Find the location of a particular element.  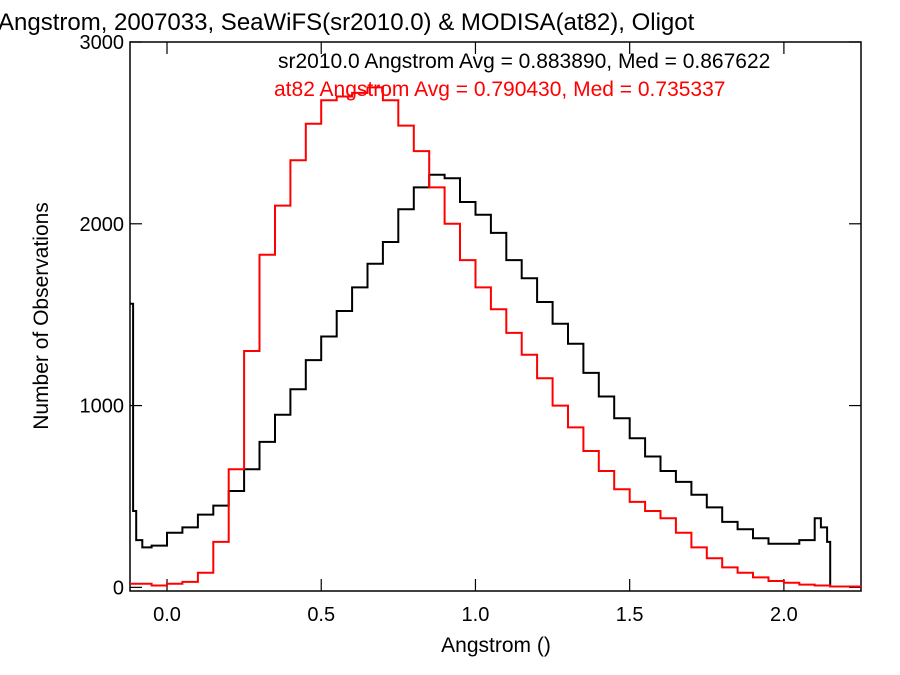

y-tick-label: 1000 is located at coordinates (102, 407).